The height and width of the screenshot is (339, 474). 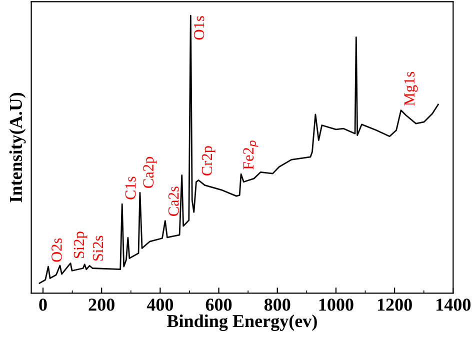 I want to click on x-tick-label: 600, so click(x=219, y=304).